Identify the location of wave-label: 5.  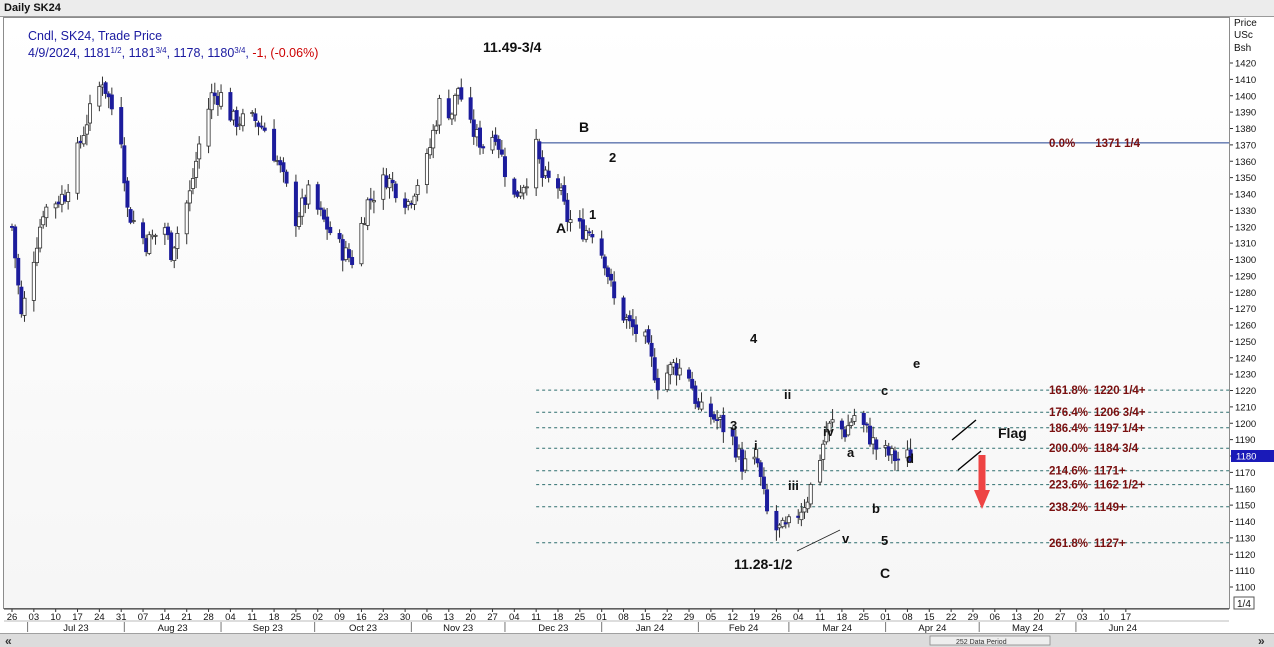
(884, 540).